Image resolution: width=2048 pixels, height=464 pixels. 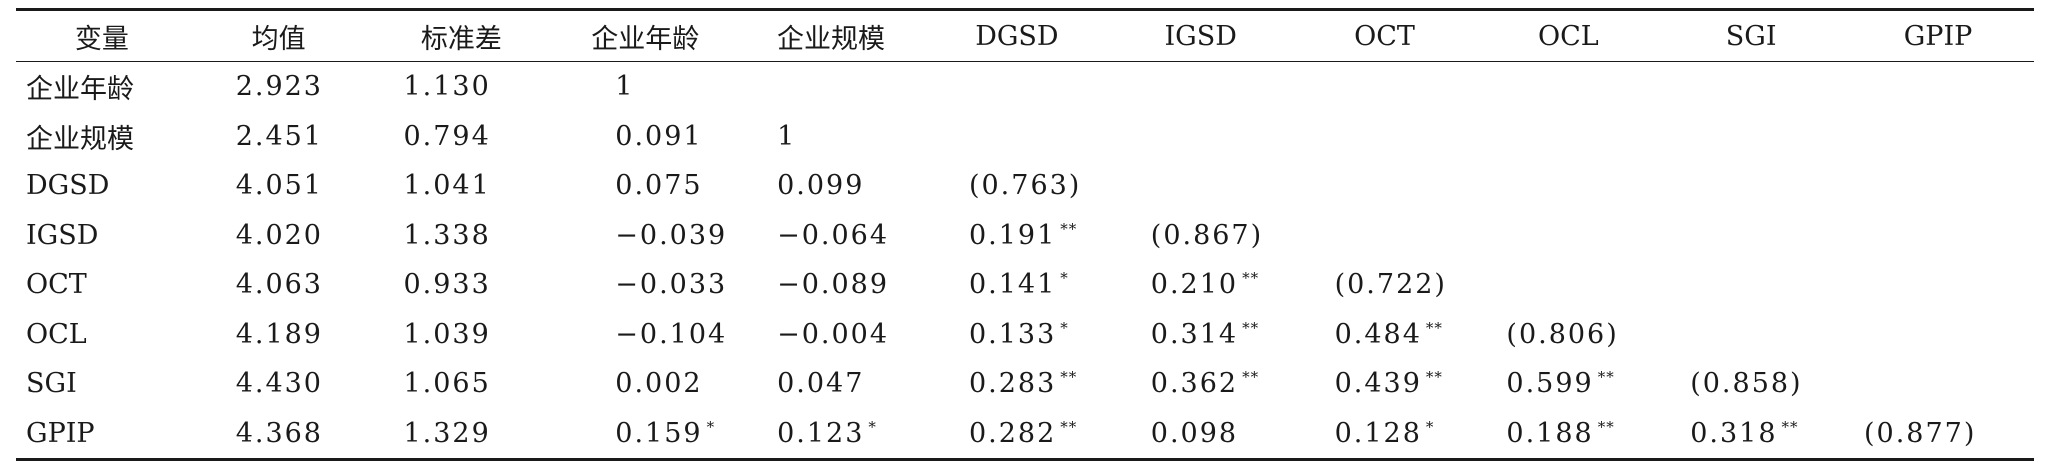 What do you see at coordinates (1194, 334) in the screenshot?
I see `cell-value: 0.314` at bounding box center [1194, 334].